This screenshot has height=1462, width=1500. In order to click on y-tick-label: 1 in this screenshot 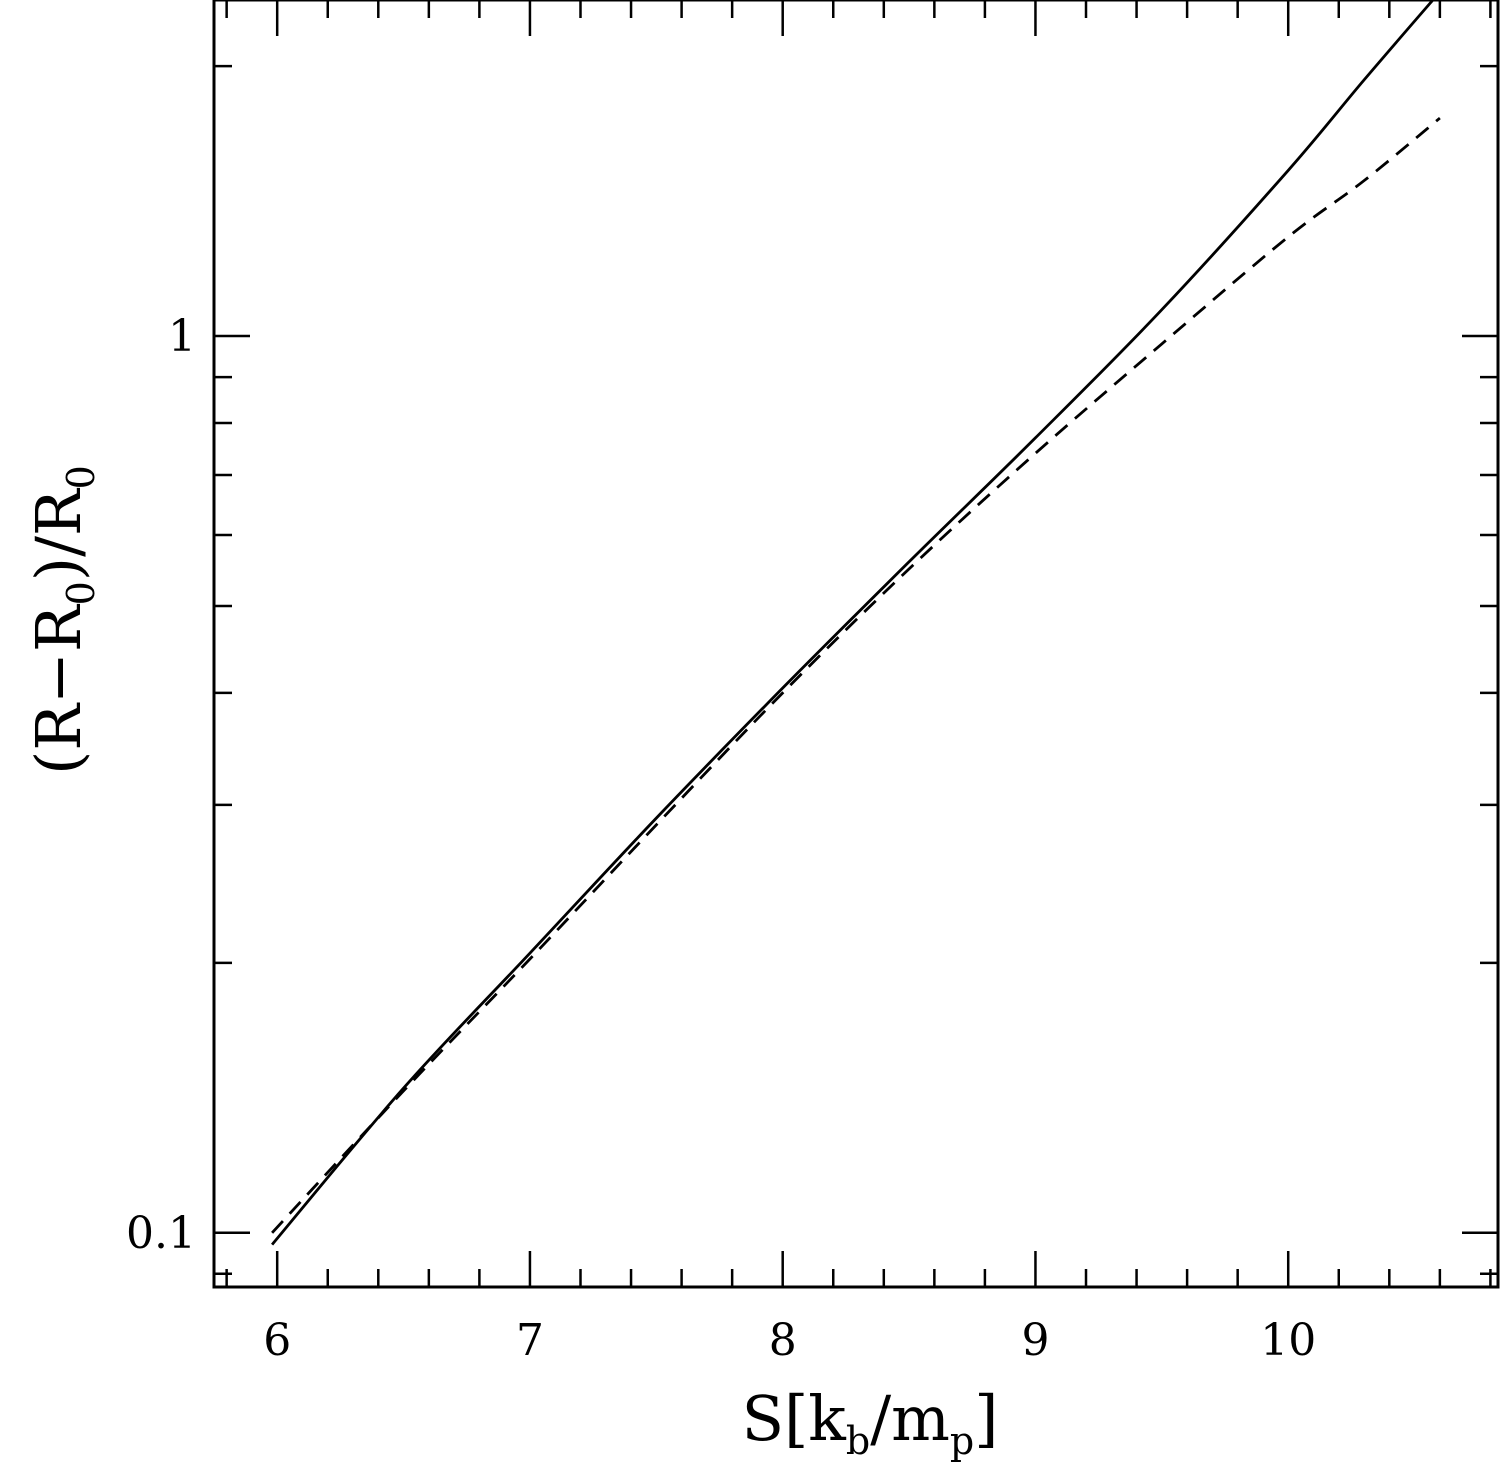, I will do `click(182, 336)`.